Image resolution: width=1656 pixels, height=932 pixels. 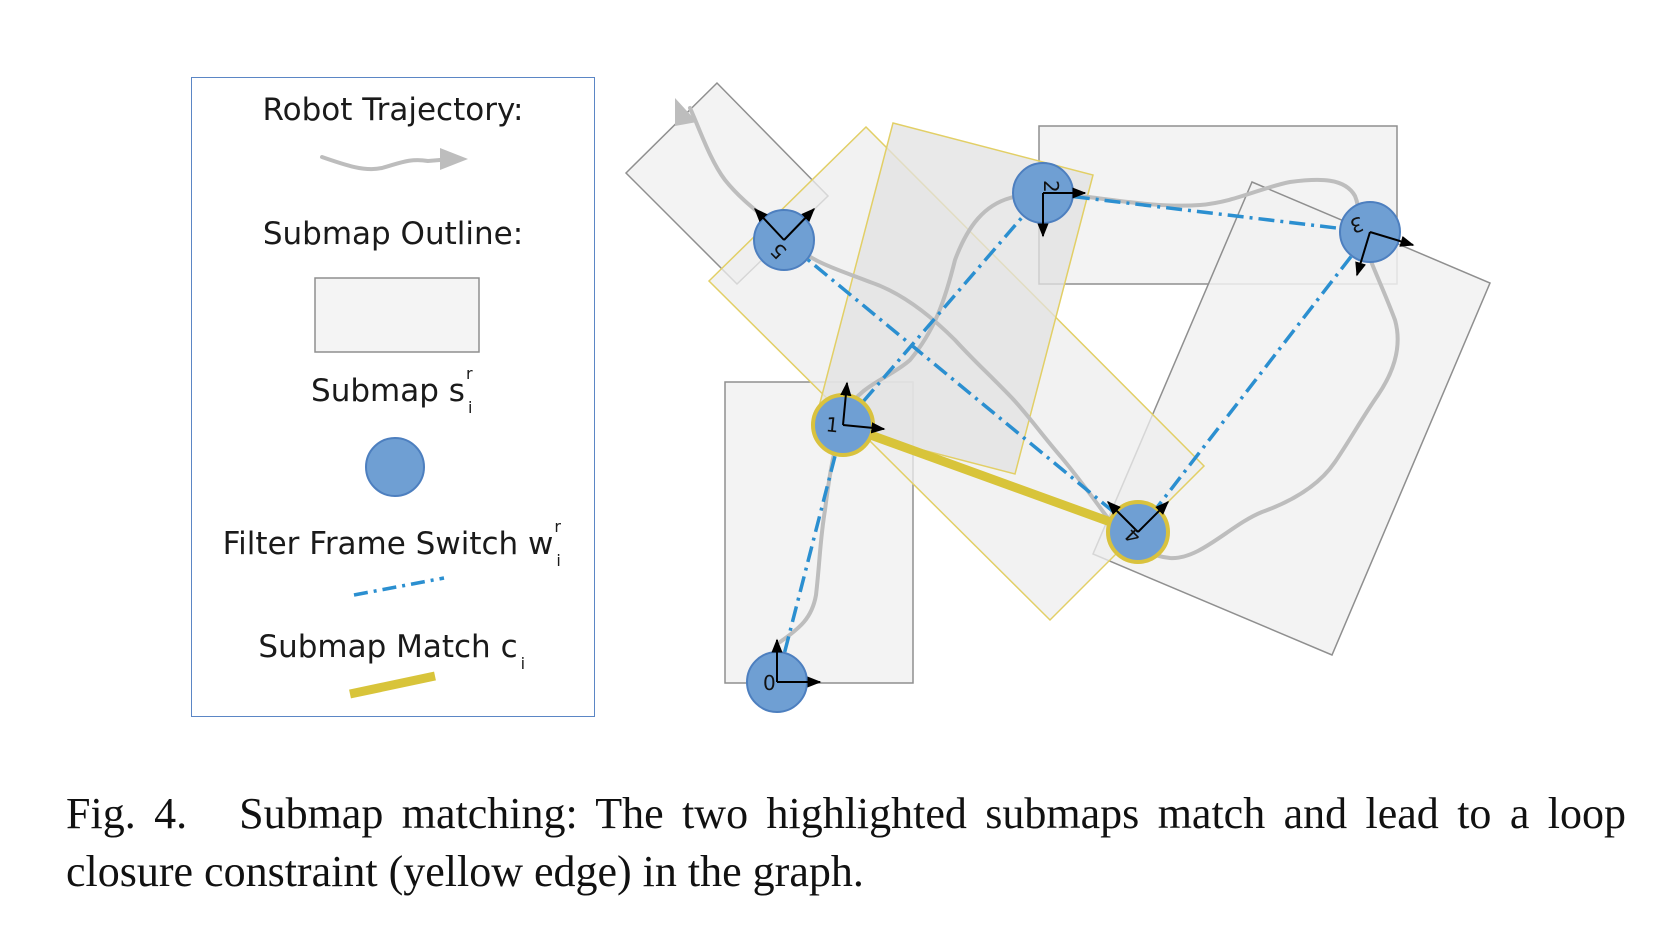 What do you see at coordinates (397, 315) in the screenshot?
I see `legend-submap-outline-icon` at bounding box center [397, 315].